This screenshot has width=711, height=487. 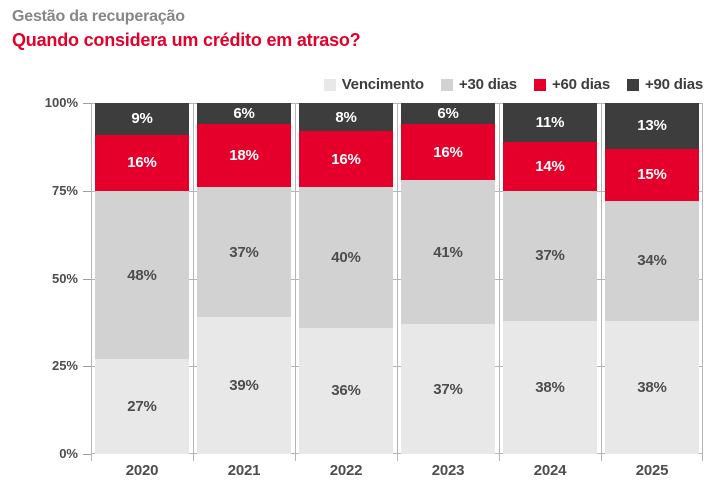 I want to click on y-tick-label: 100%, so click(x=61, y=102).